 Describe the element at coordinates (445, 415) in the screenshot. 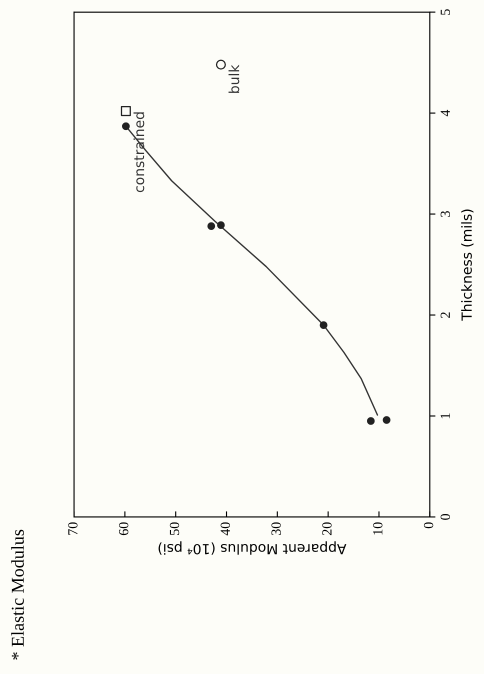

I see `y-tick-label: 1` at that location.